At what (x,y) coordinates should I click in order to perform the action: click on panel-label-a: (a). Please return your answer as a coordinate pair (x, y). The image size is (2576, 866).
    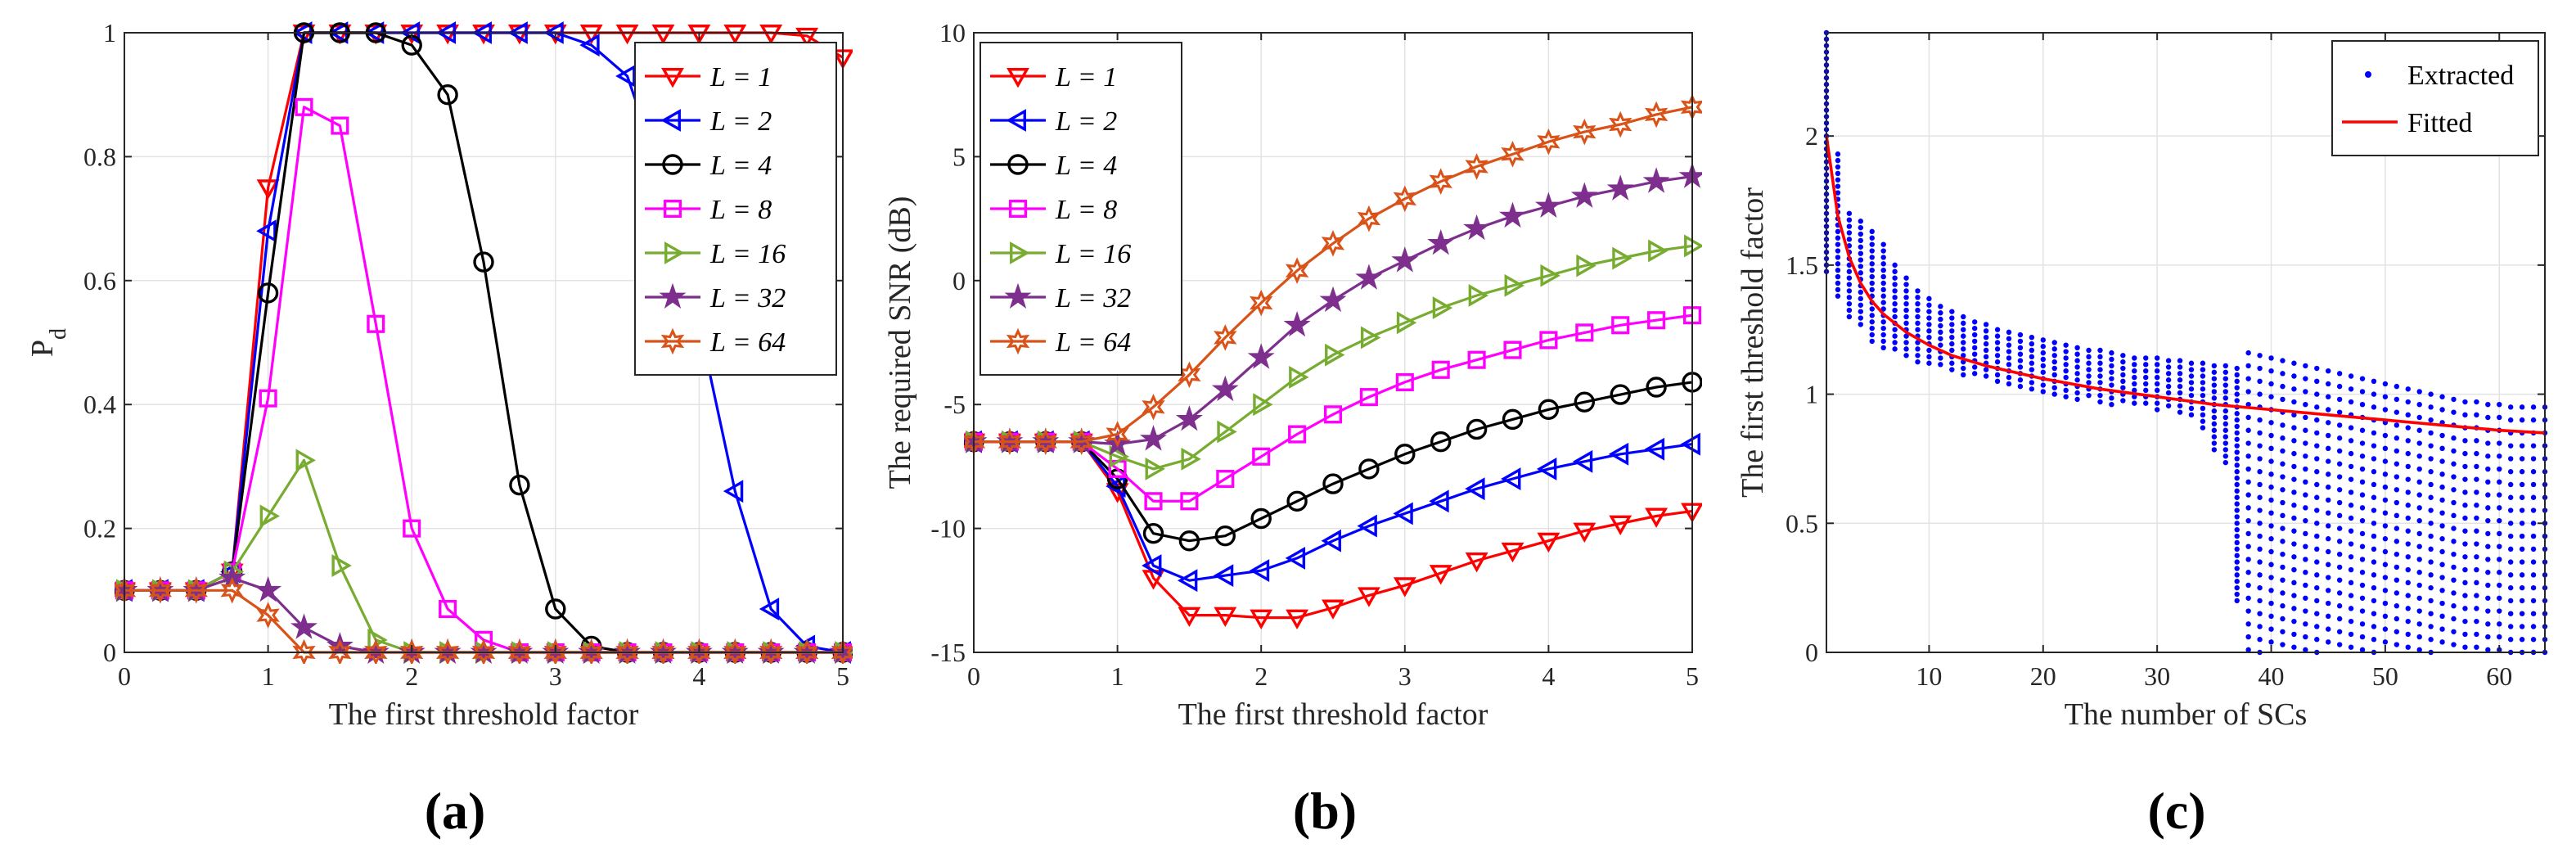
    Looking at the image, I should click on (455, 811).